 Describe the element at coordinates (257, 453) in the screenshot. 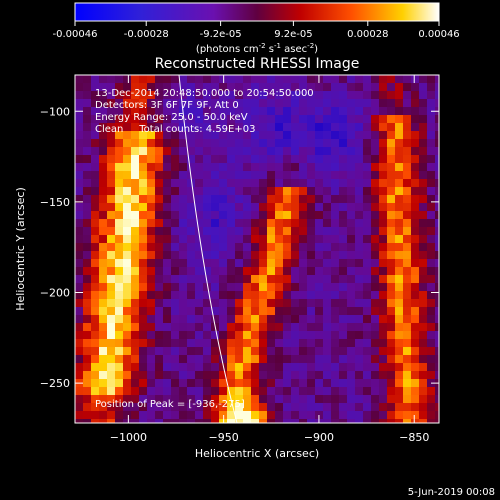

I see `x-axis-label: Heliocentric X (arcsec)` at that location.